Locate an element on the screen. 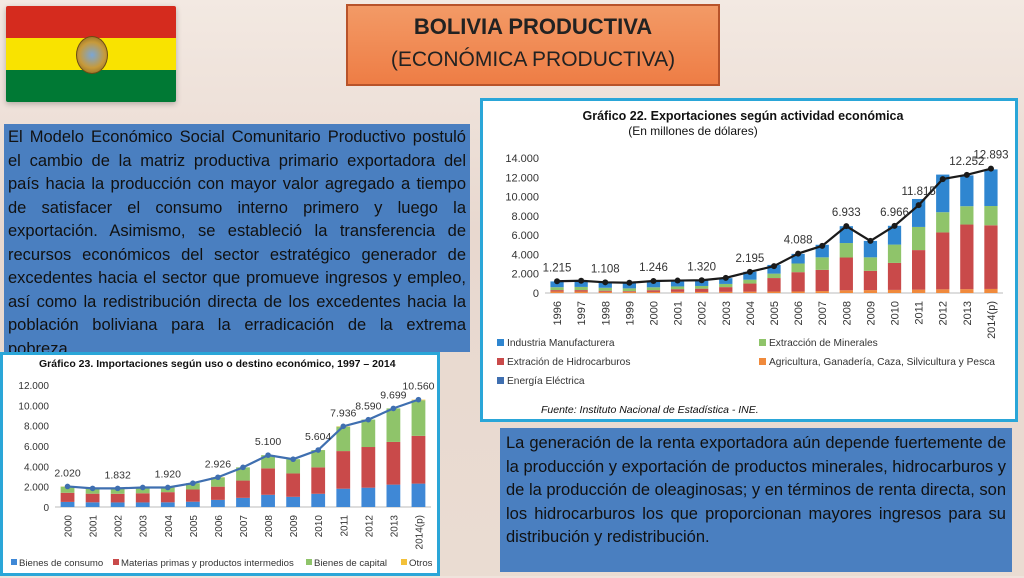  x-tick-label: 1998 is located at coordinates (606, 313).